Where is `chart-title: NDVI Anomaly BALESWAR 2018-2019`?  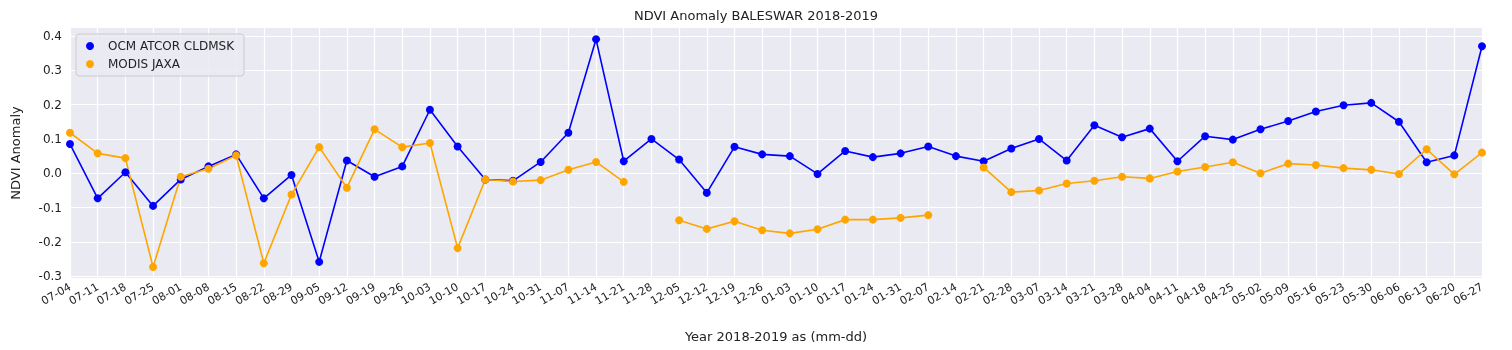 chart-title: NDVI Anomaly BALESWAR 2018-2019 is located at coordinates (756, 15).